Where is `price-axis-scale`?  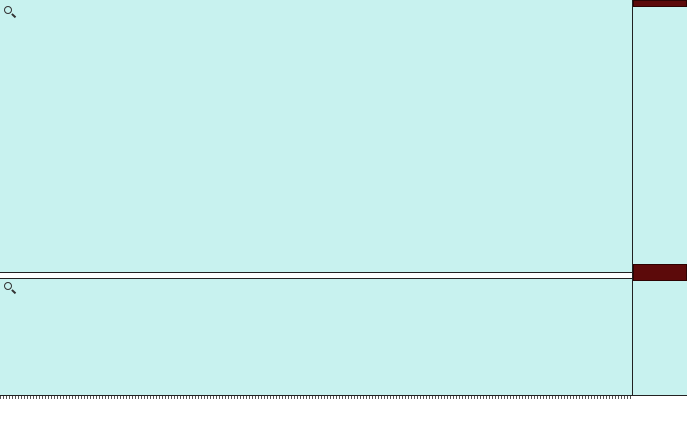 price-axis-scale is located at coordinates (660, 135).